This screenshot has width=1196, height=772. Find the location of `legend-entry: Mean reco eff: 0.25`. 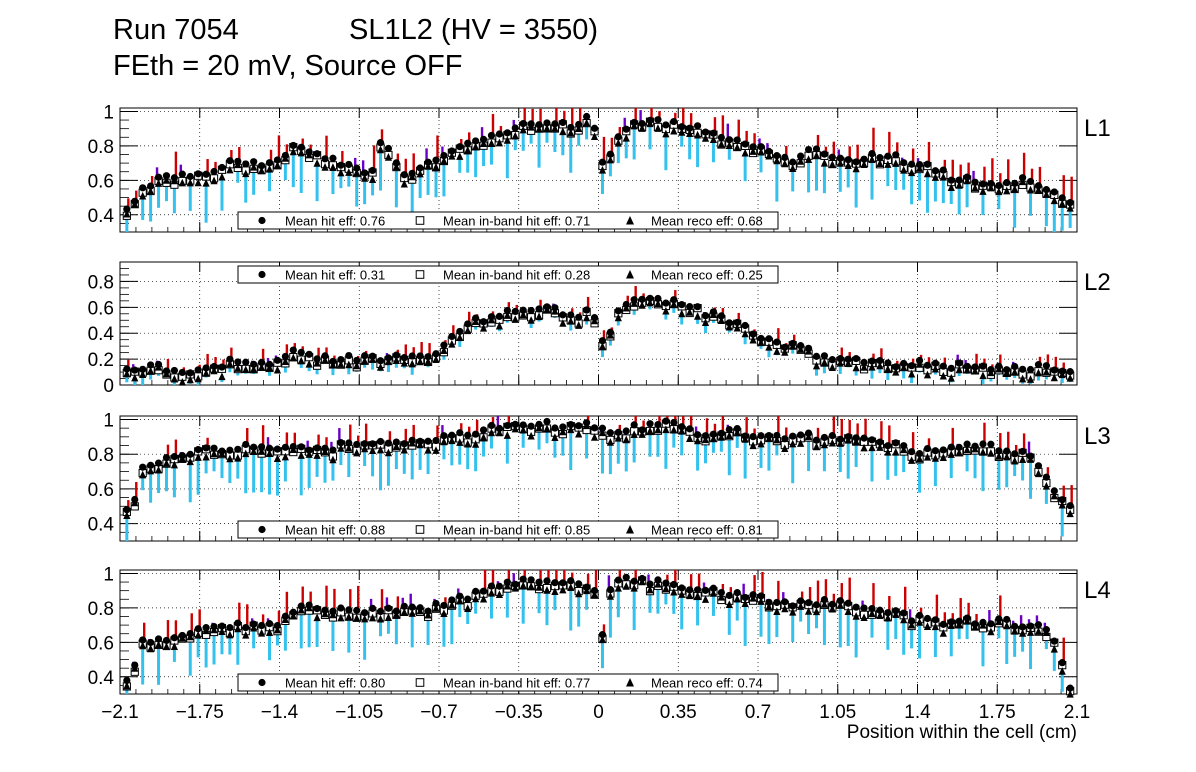

legend-entry: Mean reco eff: 0.25 is located at coordinates (707, 275).